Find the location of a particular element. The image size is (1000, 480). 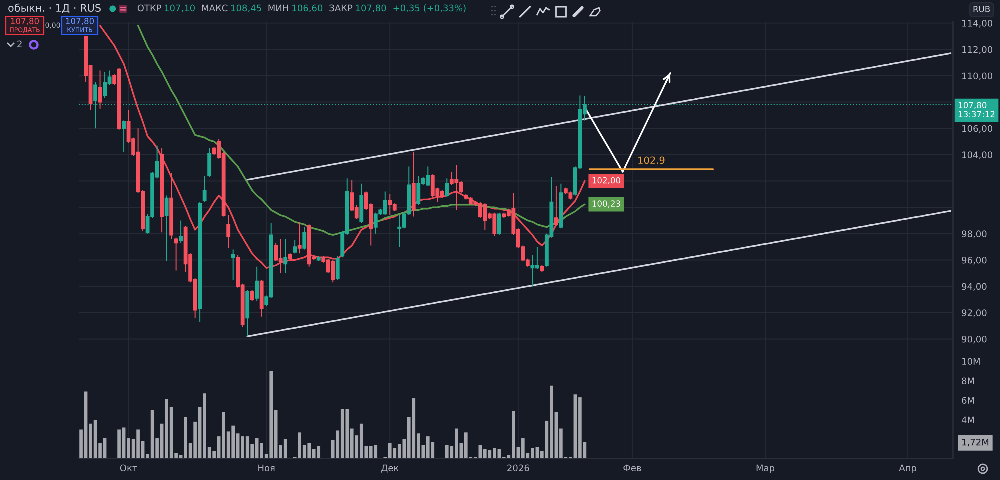

x-tick-label: Окт is located at coordinates (129, 468).